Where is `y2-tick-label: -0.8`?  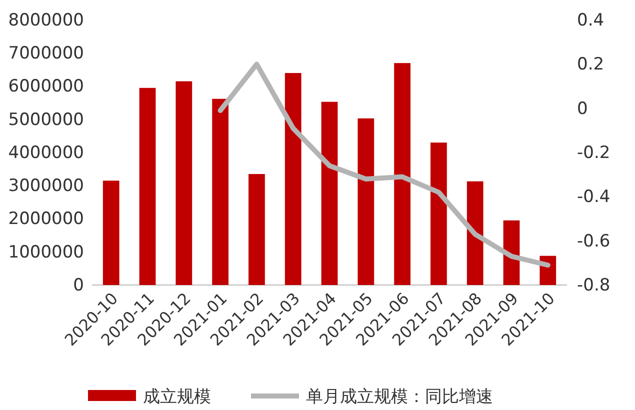
y2-tick-label: -0.8 is located at coordinates (593, 285).